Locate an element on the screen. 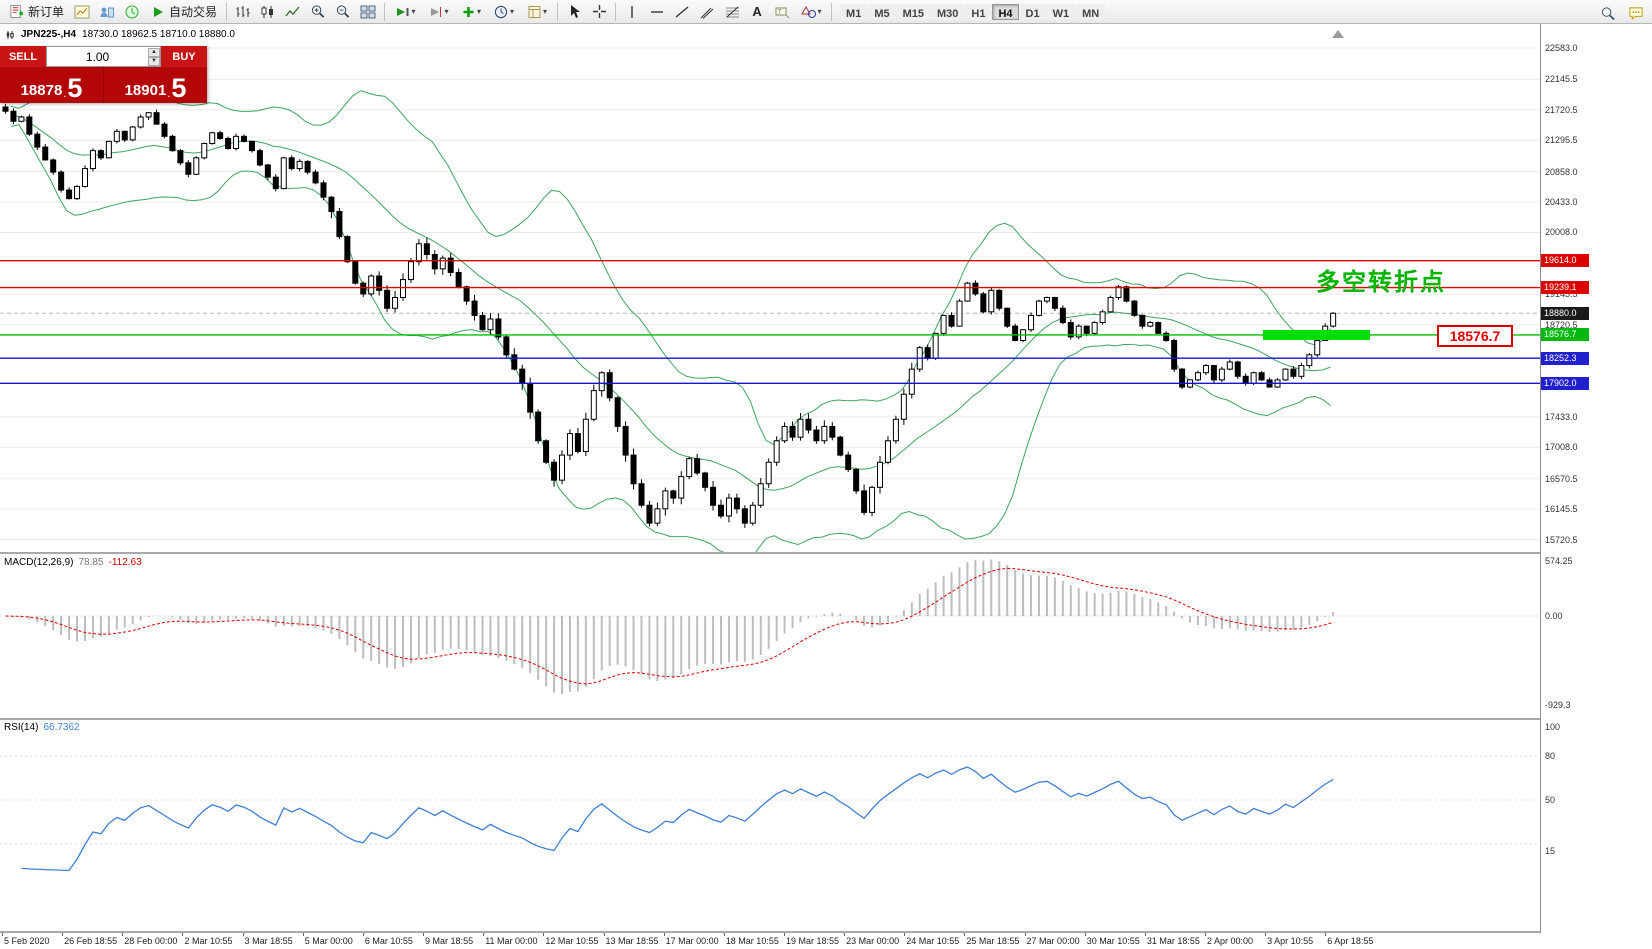 The width and height of the screenshot is (1652, 949). price-badge: 19614.0 is located at coordinates (1565, 261).